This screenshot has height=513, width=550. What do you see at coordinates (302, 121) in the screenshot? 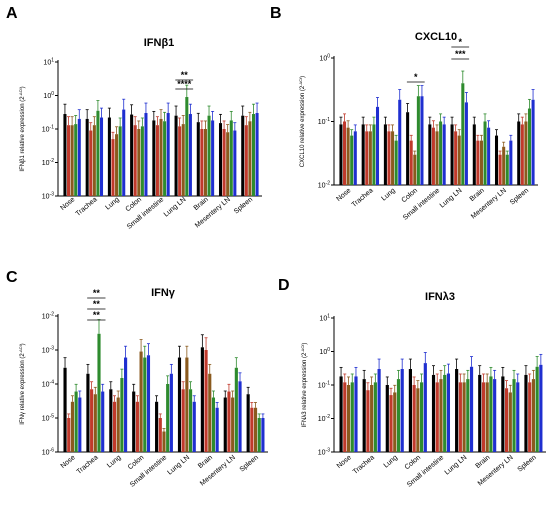
I see `y-axis-label: CXCL10 relative expression (2-ΔCt)` at bounding box center [302, 121].